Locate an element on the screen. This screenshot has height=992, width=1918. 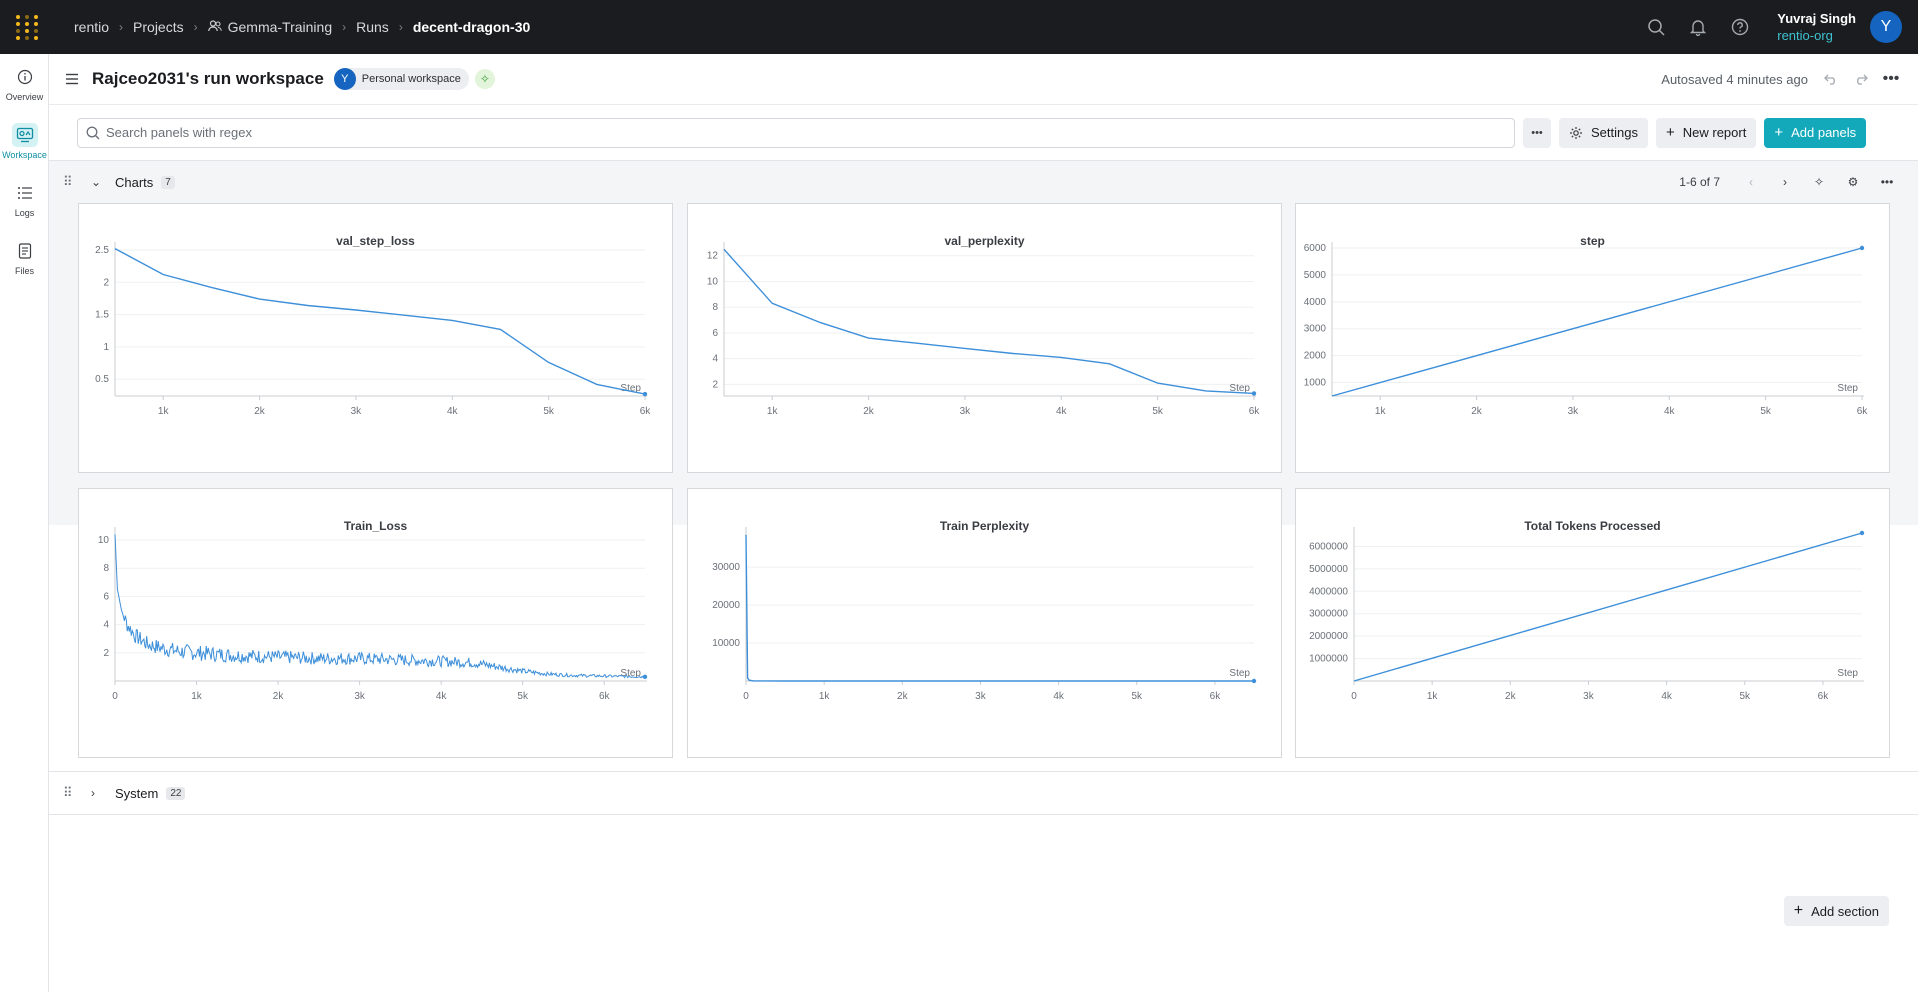
nav-item-files: Files is located at coordinates (24, 257).